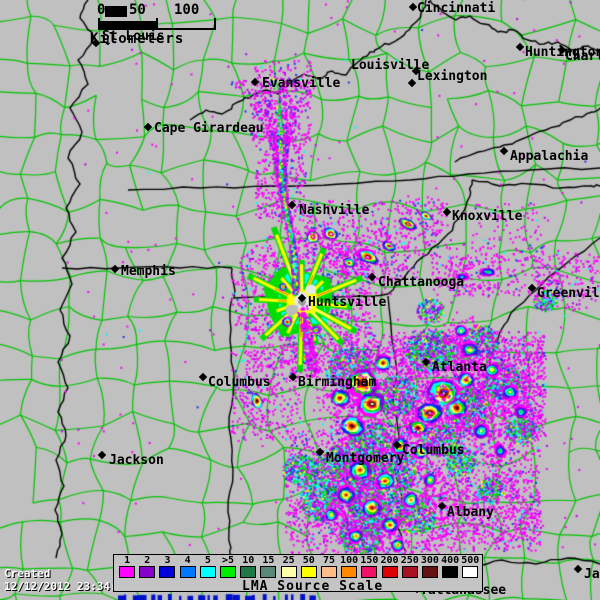 This screenshot has height=600, width=600. Describe the element at coordinates (365, 458) in the screenshot. I see `city-label: Montgomery` at that location.